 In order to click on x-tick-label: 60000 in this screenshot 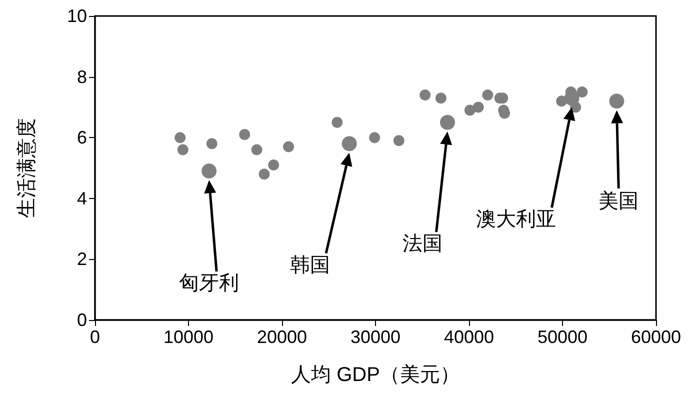, I will do `click(656, 337)`.